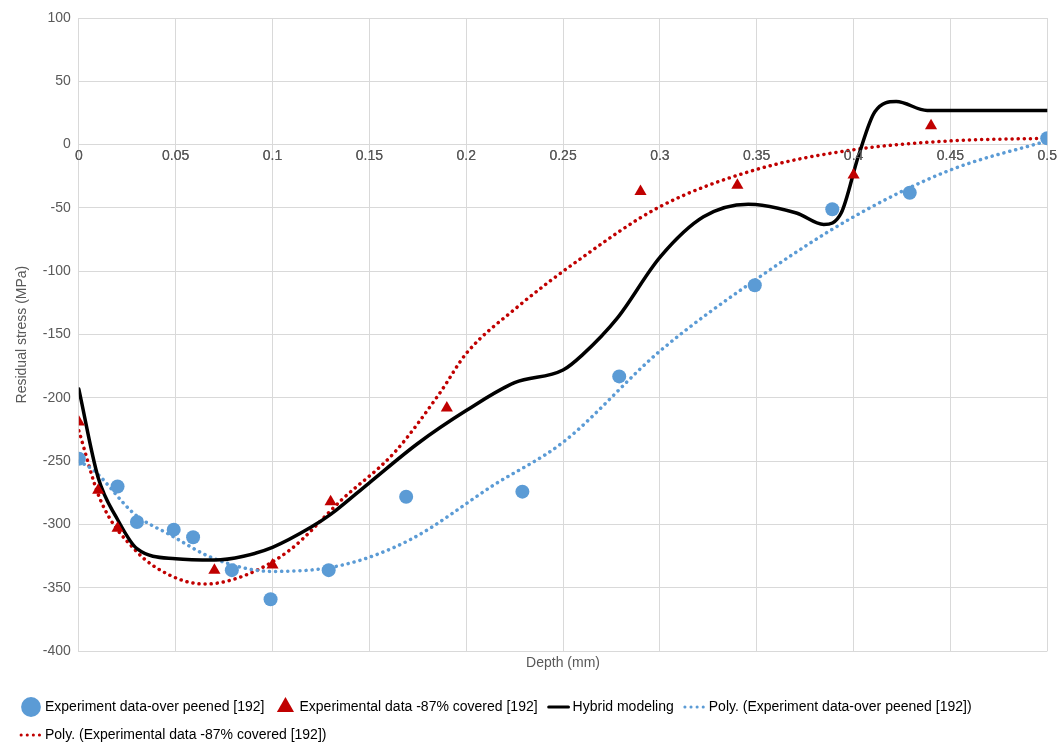 The height and width of the screenshot is (756, 1060). I want to click on x-tick-label: 0.05, so click(176, 154).